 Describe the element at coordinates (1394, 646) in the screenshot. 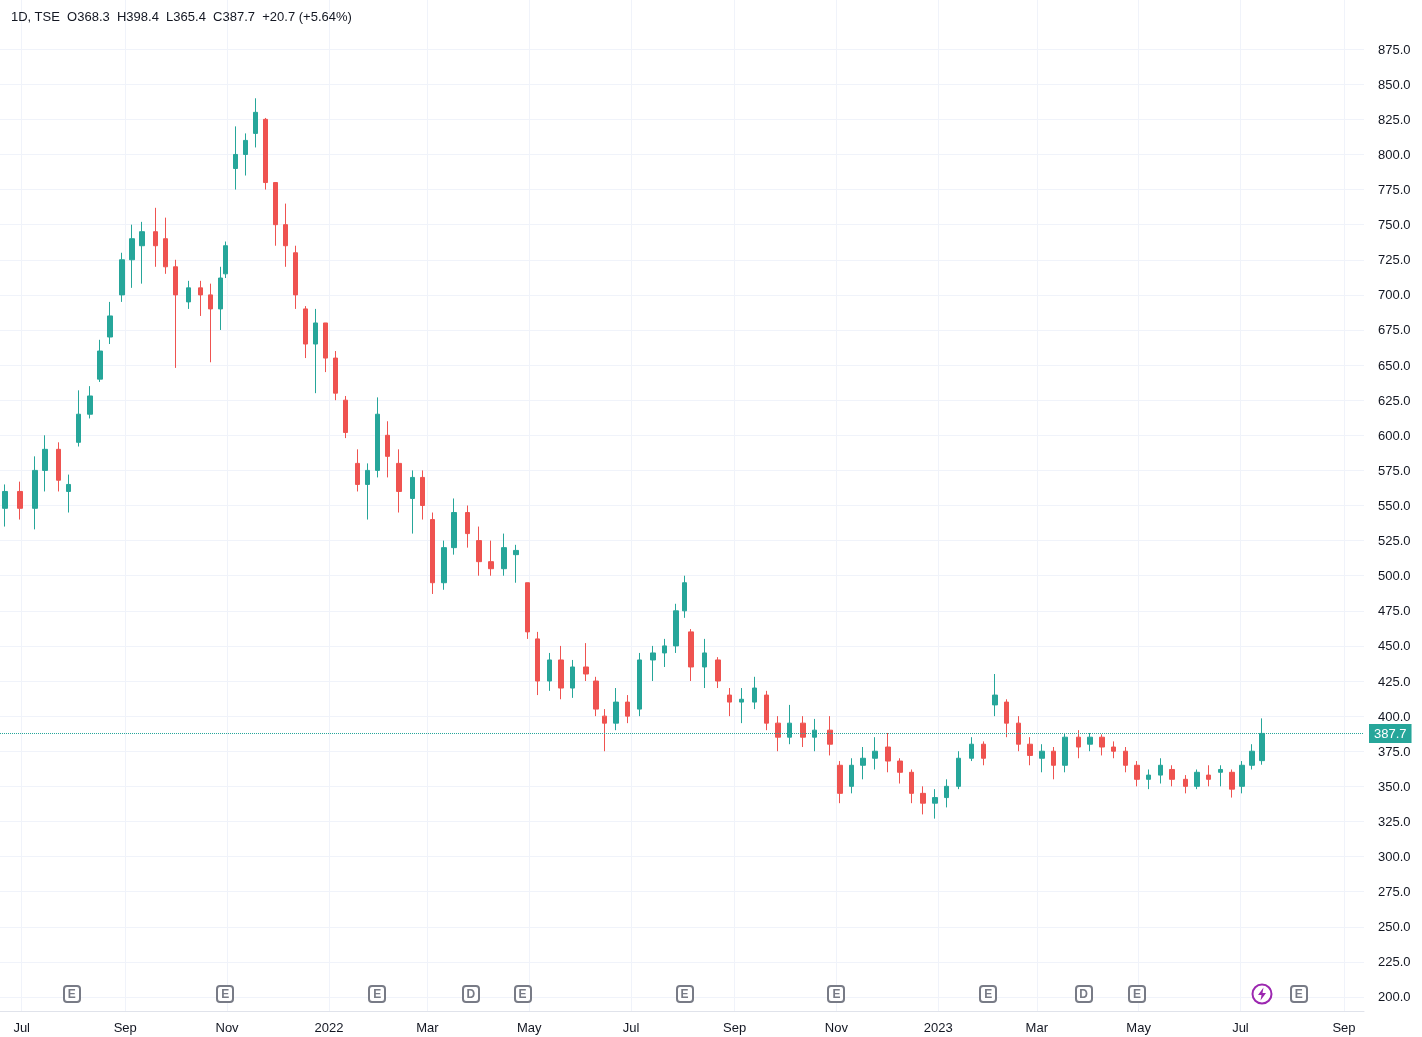

I see `y-tick-label: 450.0` at that location.